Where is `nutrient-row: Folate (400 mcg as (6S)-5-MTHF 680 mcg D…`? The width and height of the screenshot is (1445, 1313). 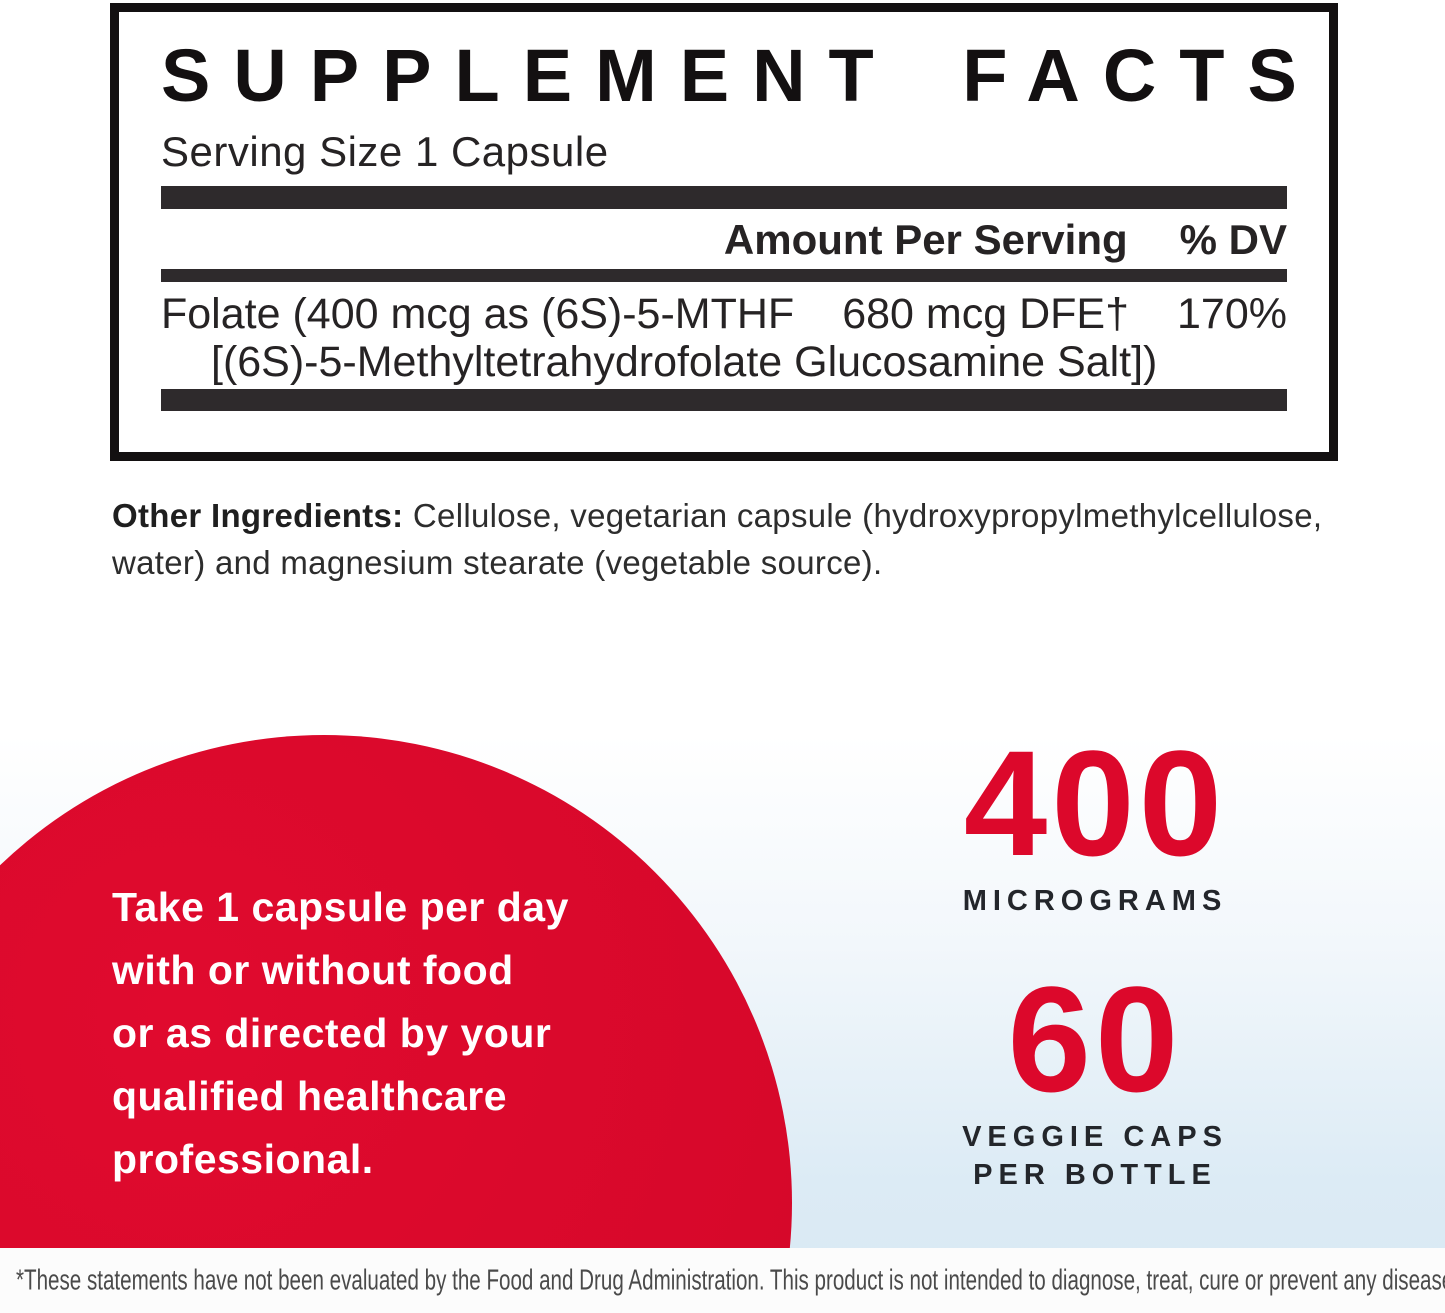
nutrient-row: Folate (400 mcg as (6S)-5-MTHF 680 mcg D… is located at coordinates (724, 314).